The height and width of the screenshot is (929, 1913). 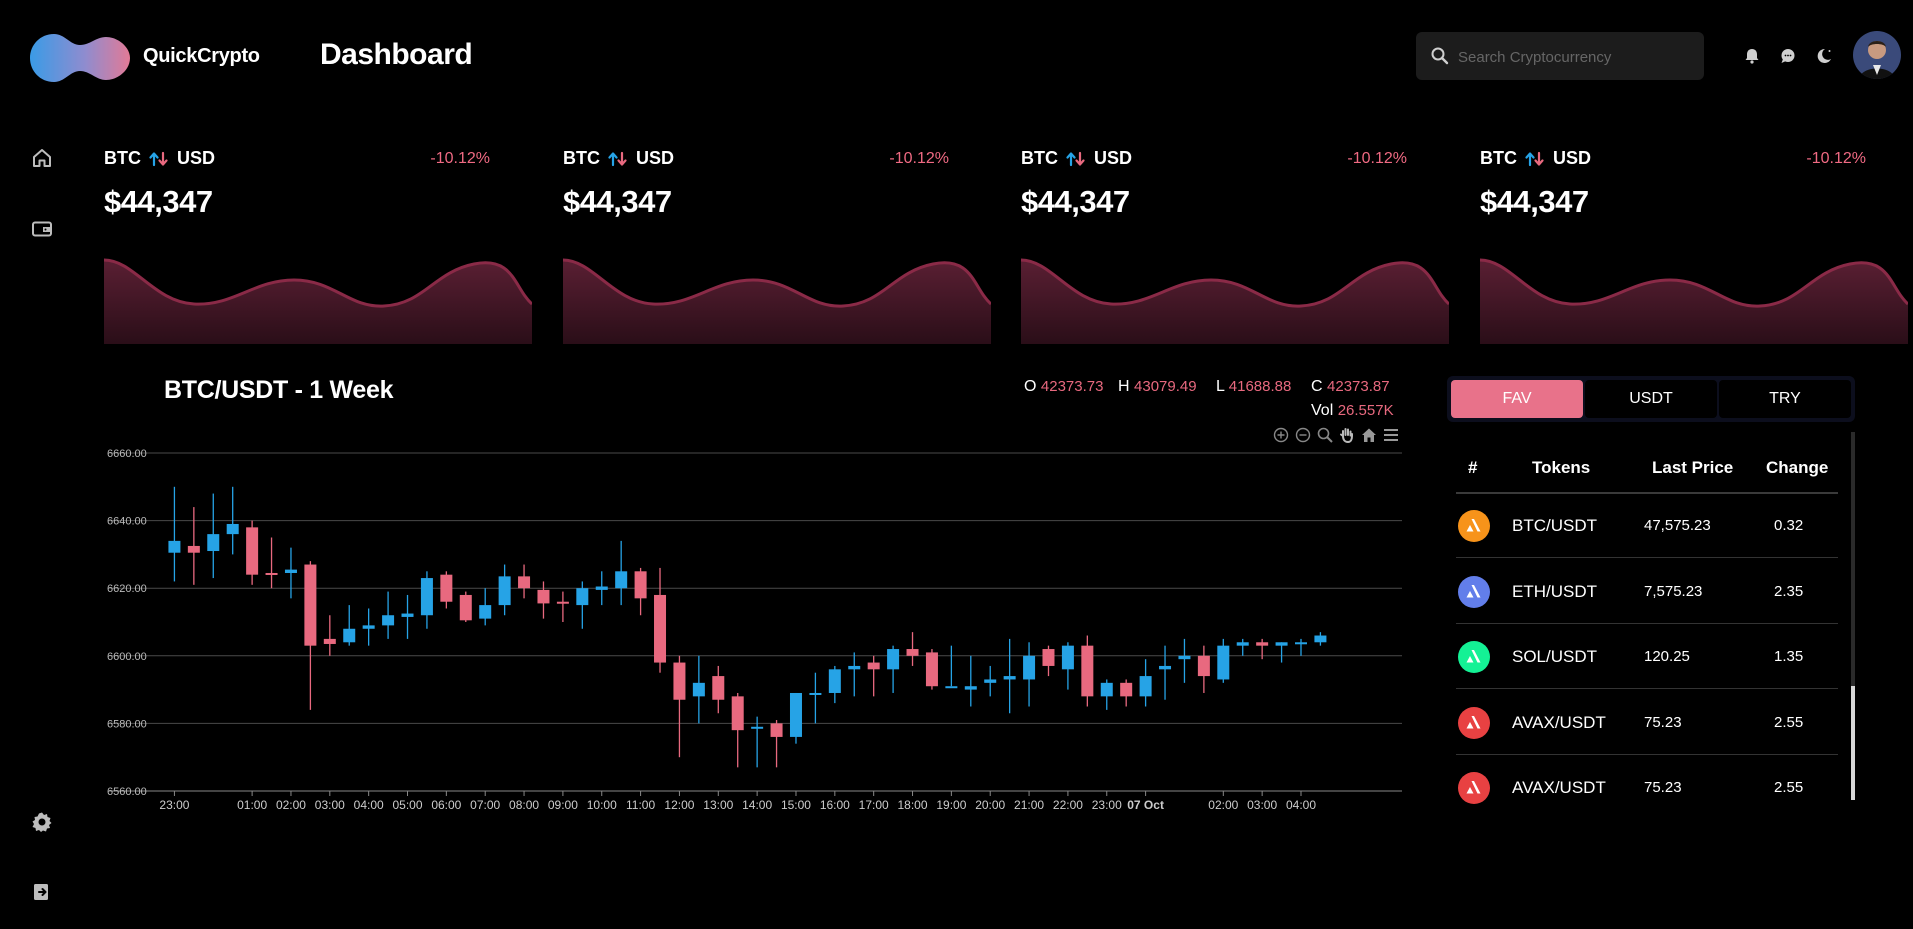 What do you see at coordinates (1673, 591) in the screenshot?
I see `last-price: 7,575.23` at bounding box center [1673, 591].